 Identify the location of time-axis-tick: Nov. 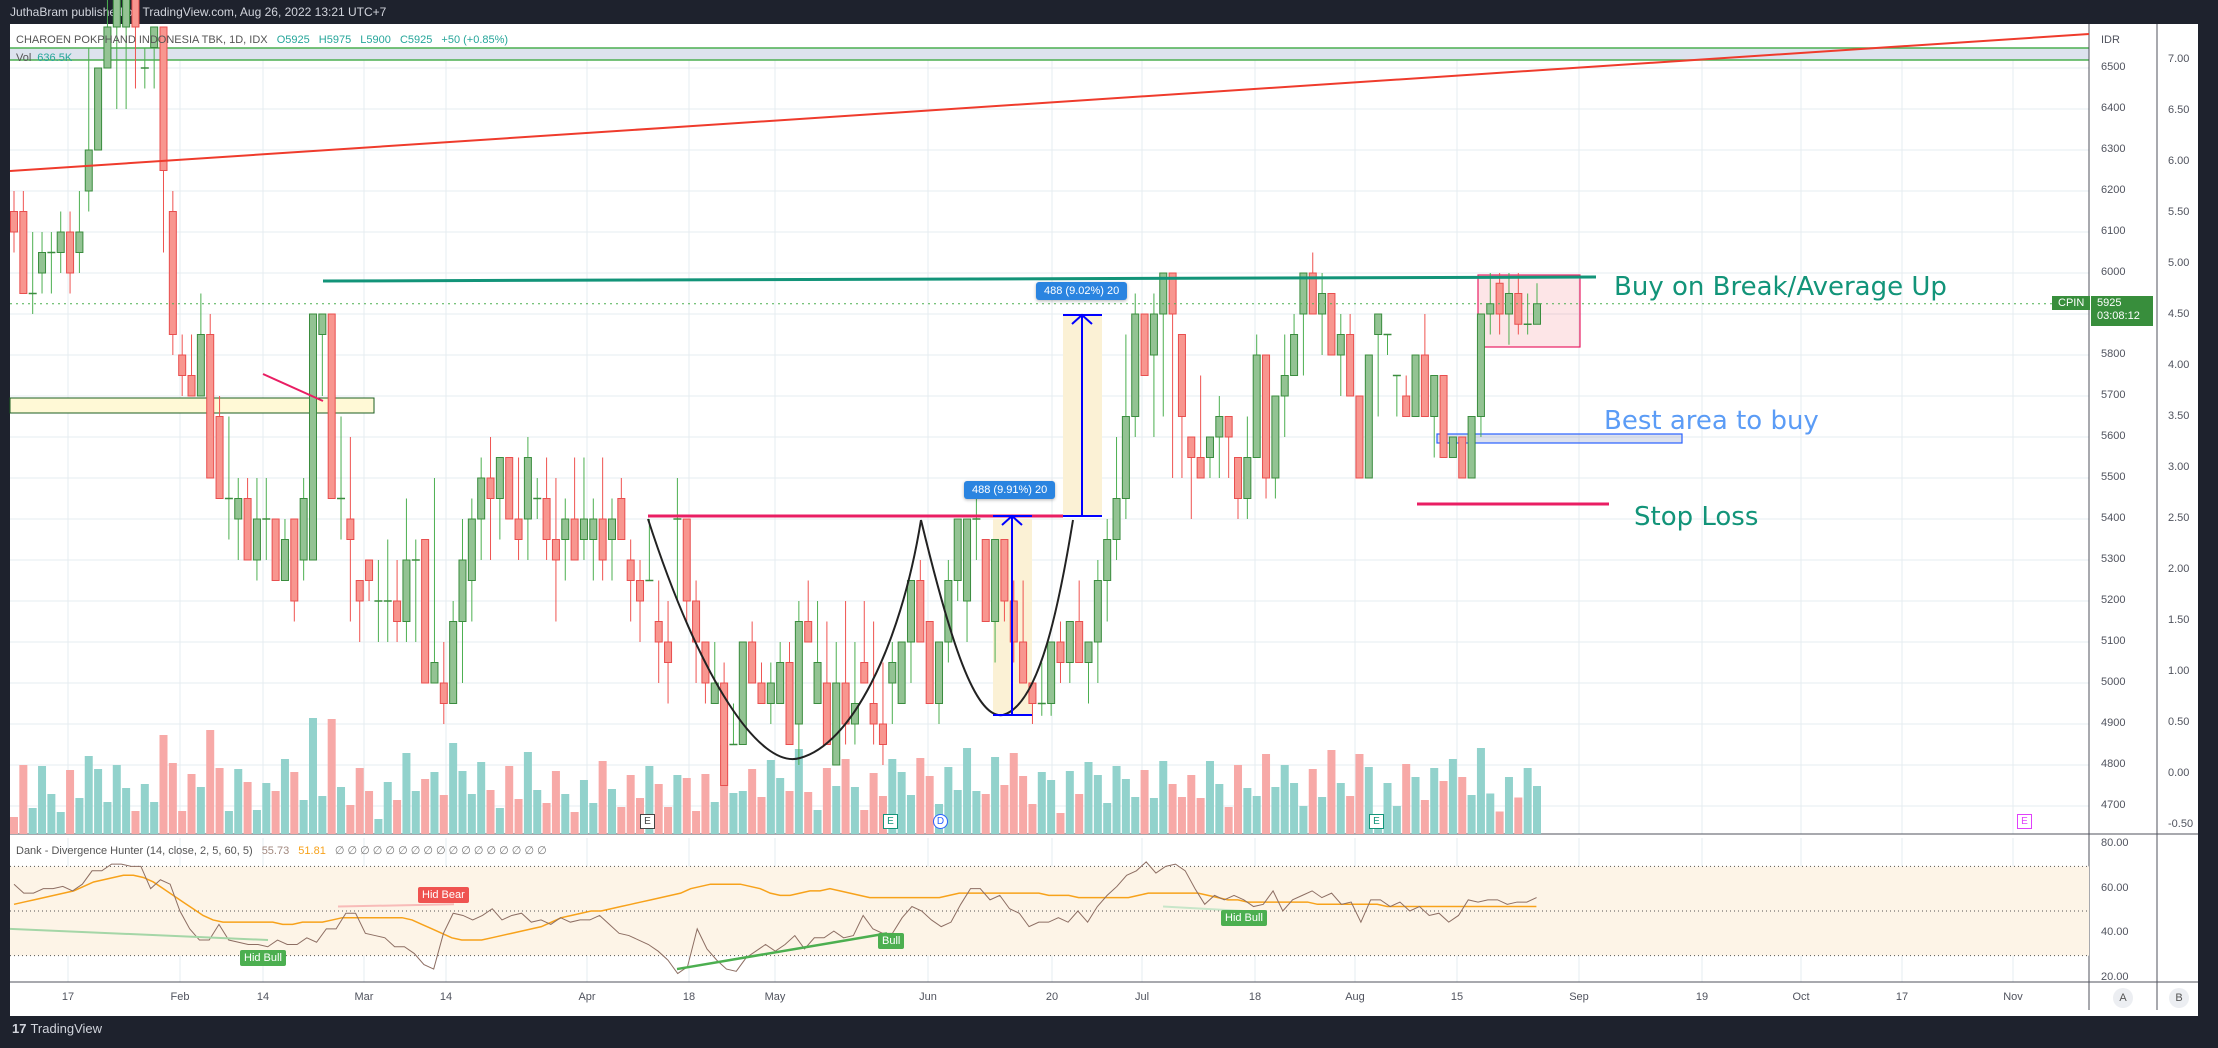
(2013, 997).